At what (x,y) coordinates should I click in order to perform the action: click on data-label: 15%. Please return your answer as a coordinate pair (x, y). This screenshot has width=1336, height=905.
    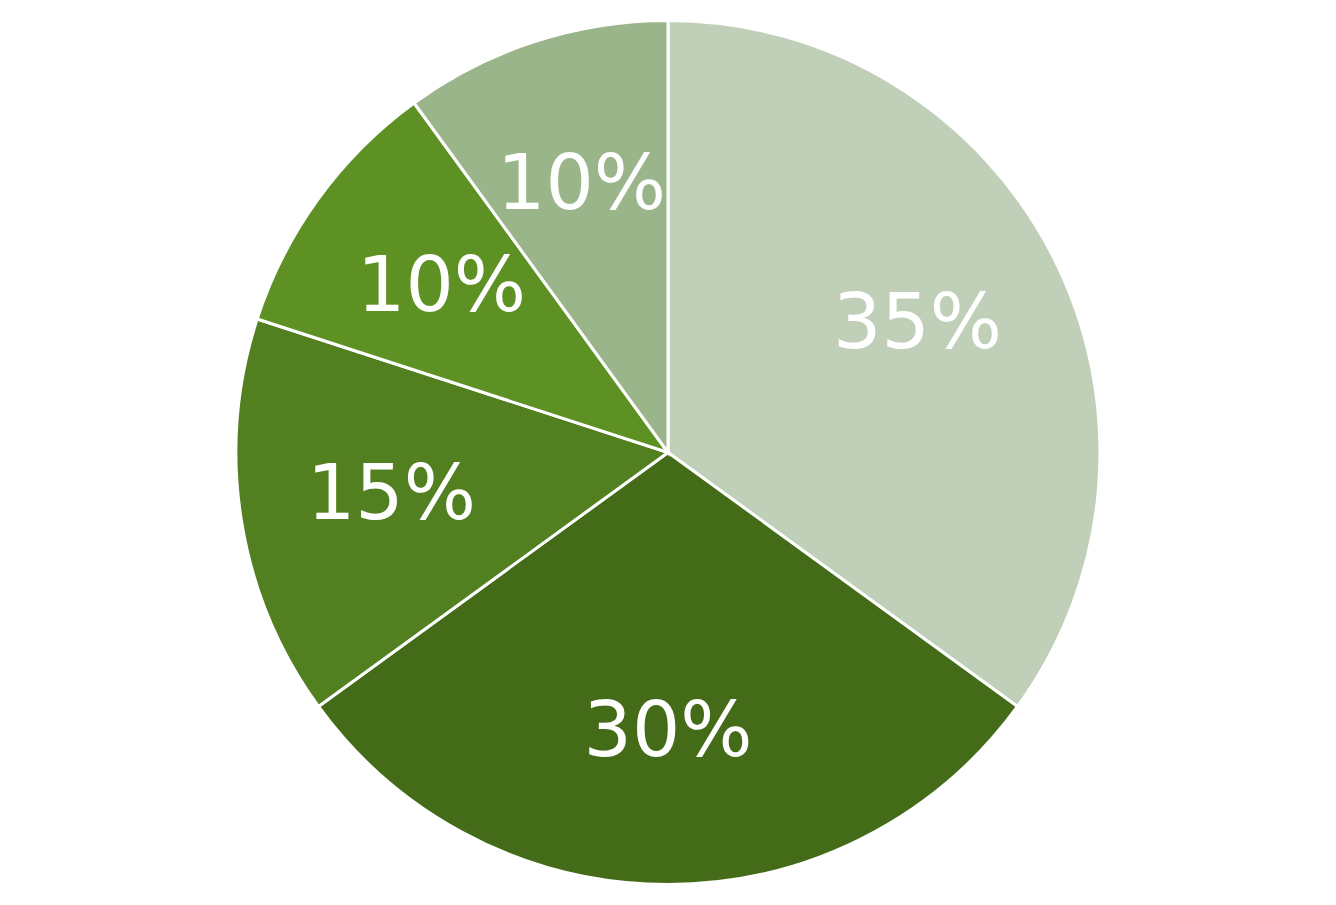
    Looking at the image, I should click on (391, 493).